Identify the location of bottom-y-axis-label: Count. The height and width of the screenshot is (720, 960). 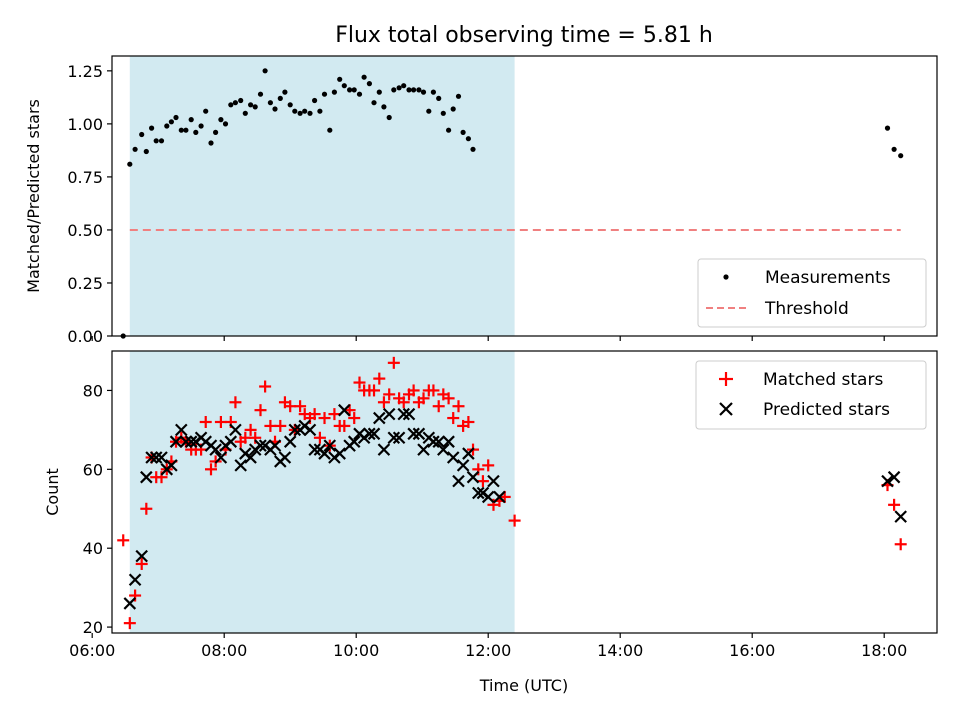
(52, 492).